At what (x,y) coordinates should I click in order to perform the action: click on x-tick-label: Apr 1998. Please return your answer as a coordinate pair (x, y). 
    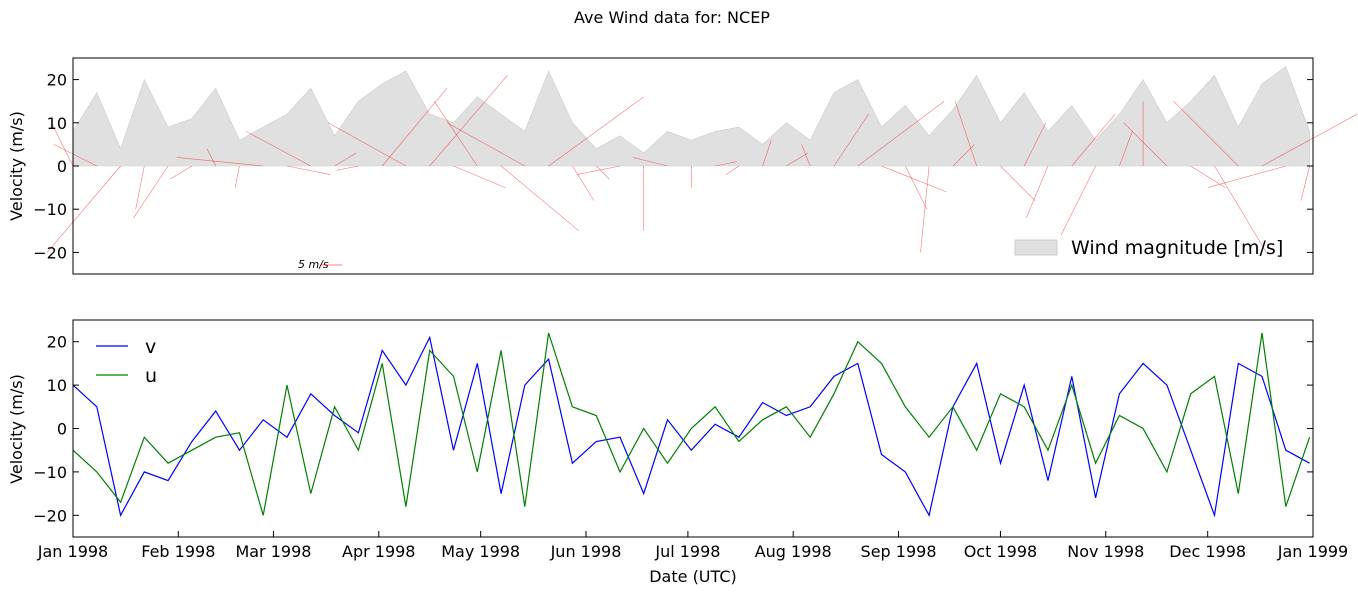
    Looking at the image, I should click on (378, 551).